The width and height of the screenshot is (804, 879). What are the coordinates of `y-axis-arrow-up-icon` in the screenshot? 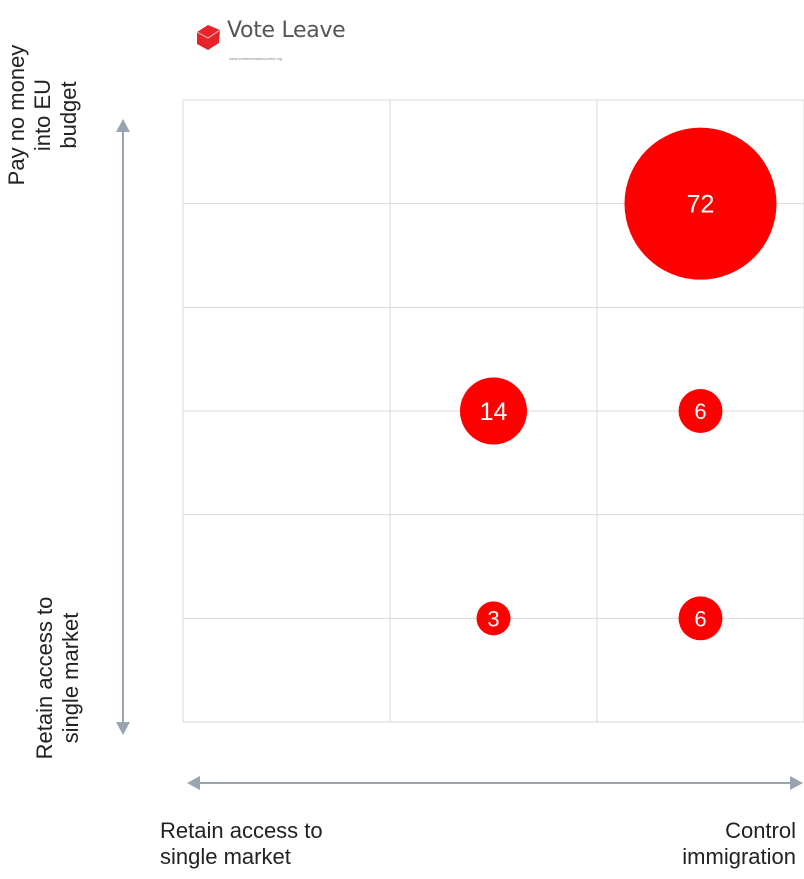 It's located at (123, 125).